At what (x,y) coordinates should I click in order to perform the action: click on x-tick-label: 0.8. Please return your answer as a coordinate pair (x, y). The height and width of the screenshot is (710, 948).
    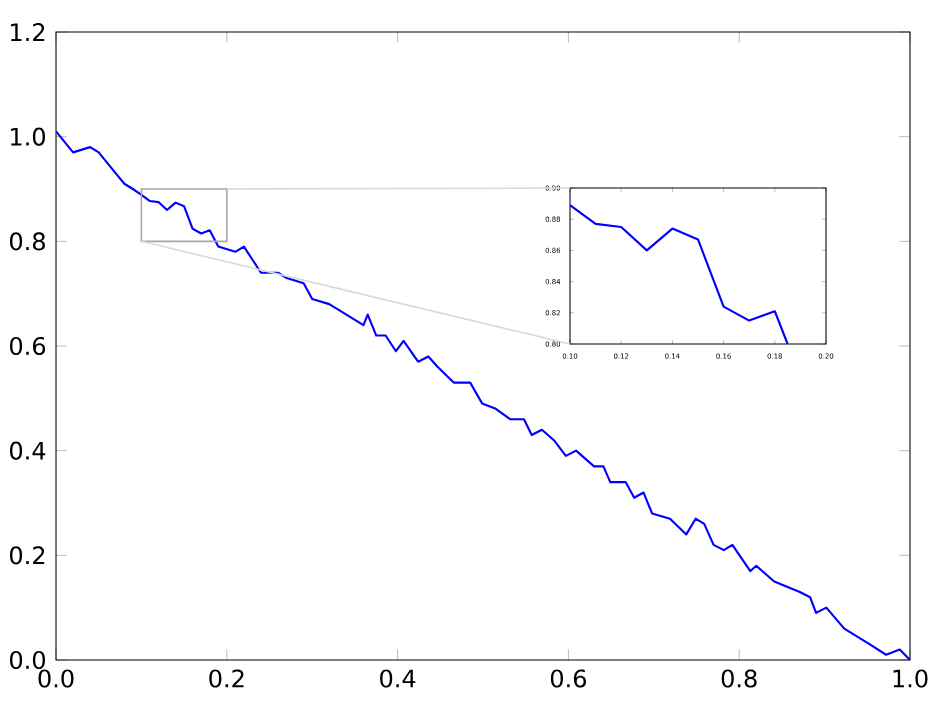
    Looking at the image, I should click on (739, 678).